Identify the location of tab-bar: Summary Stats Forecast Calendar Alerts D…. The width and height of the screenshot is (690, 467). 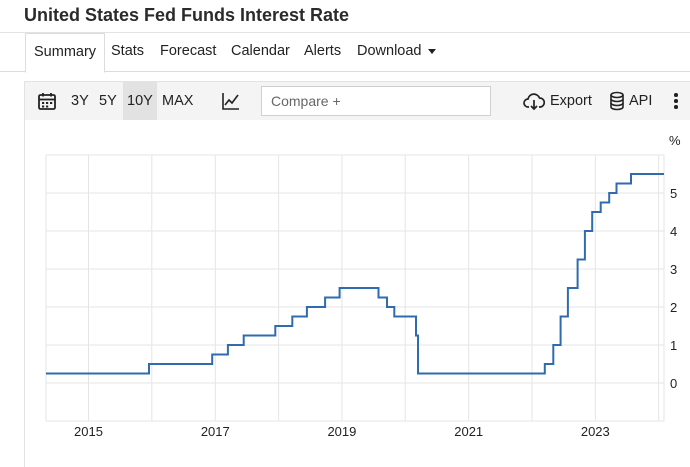
(345, 52).